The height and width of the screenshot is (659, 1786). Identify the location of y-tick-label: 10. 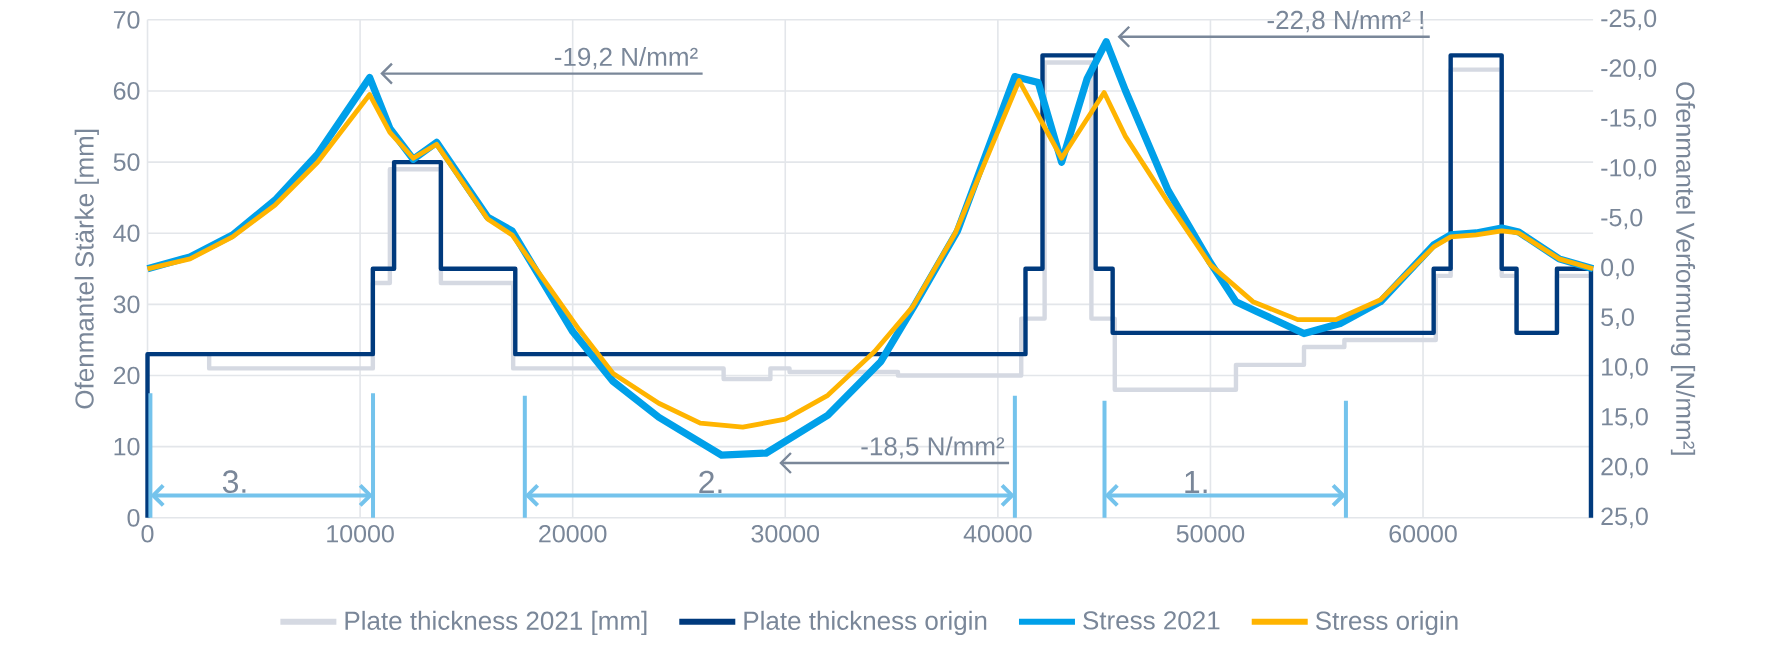
(127, 446).